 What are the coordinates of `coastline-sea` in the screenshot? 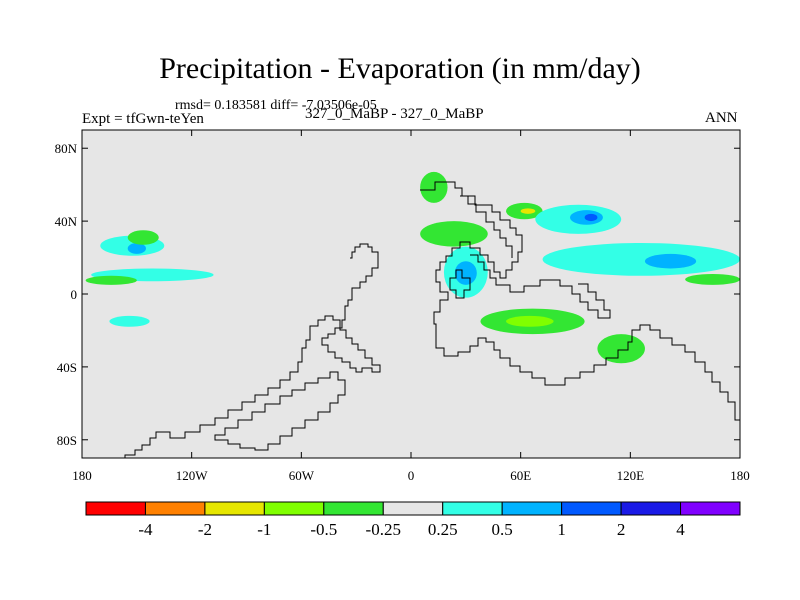 It's located at (460, 284).